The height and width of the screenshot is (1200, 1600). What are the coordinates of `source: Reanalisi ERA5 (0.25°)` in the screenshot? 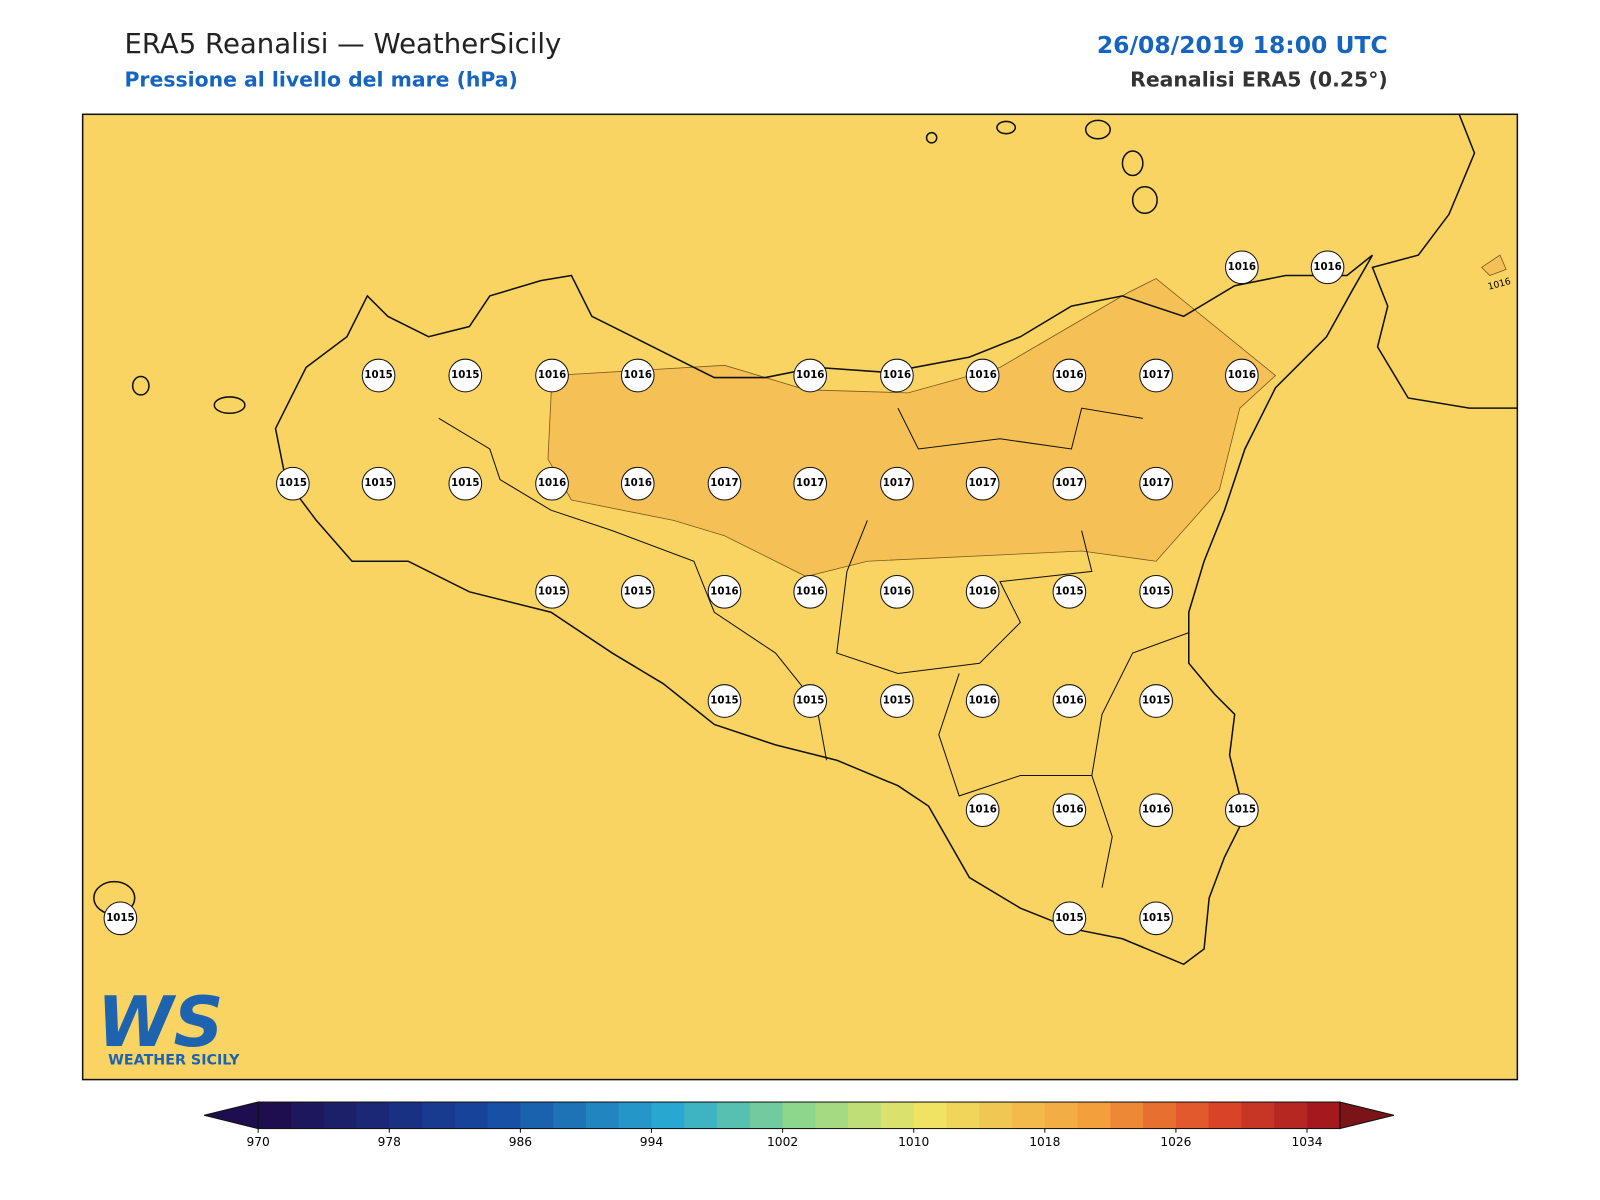 It's located at (1259, 80).